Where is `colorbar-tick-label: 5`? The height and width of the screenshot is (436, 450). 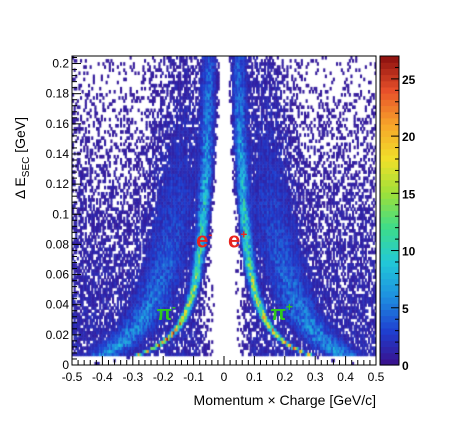 colorbar-tick-label: 5 is located at coordinates (405, 309).